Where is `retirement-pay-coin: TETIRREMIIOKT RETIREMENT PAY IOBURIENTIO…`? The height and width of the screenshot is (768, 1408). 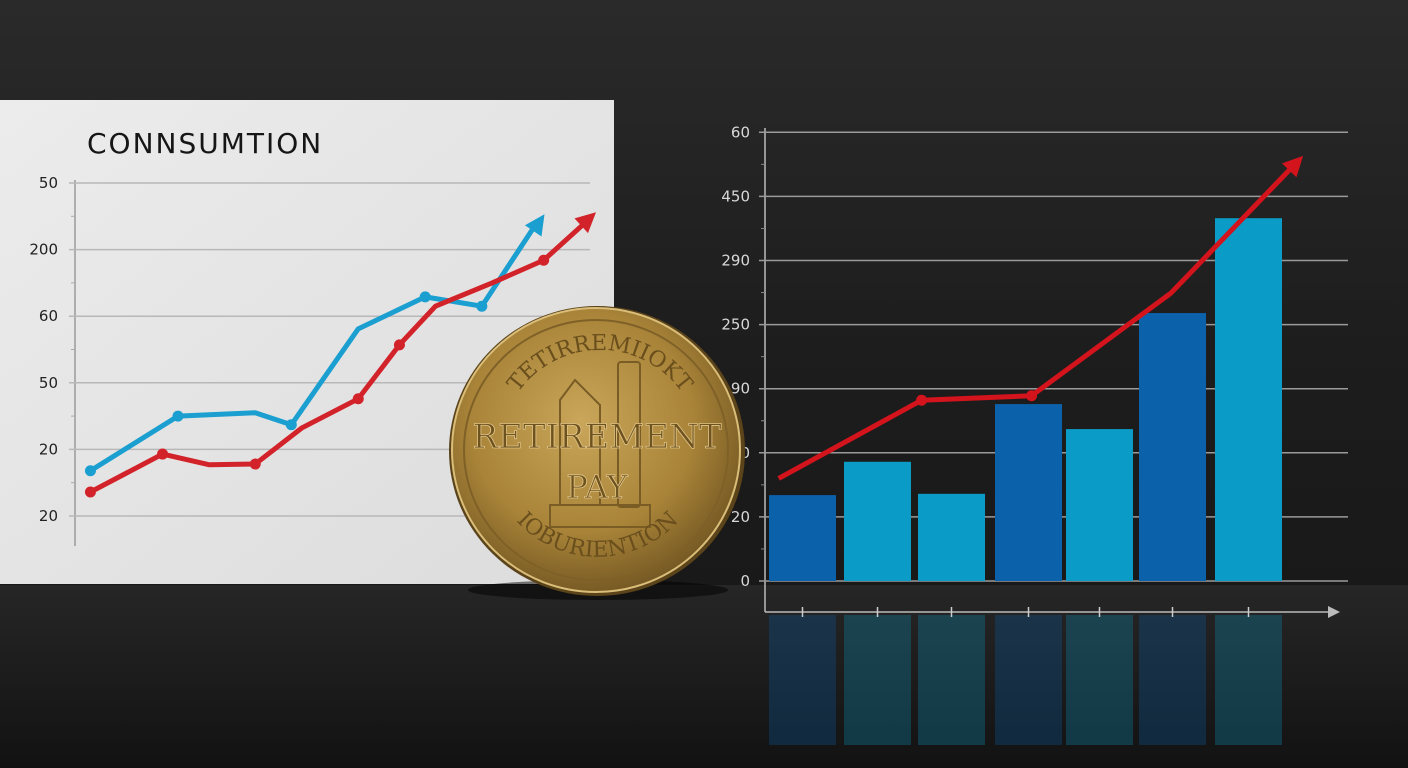 retirement-pay-coin: TETIRREMIIOKT RETIREMENT PAY IOBURIENTIO… is located at coordinates (597, 453).